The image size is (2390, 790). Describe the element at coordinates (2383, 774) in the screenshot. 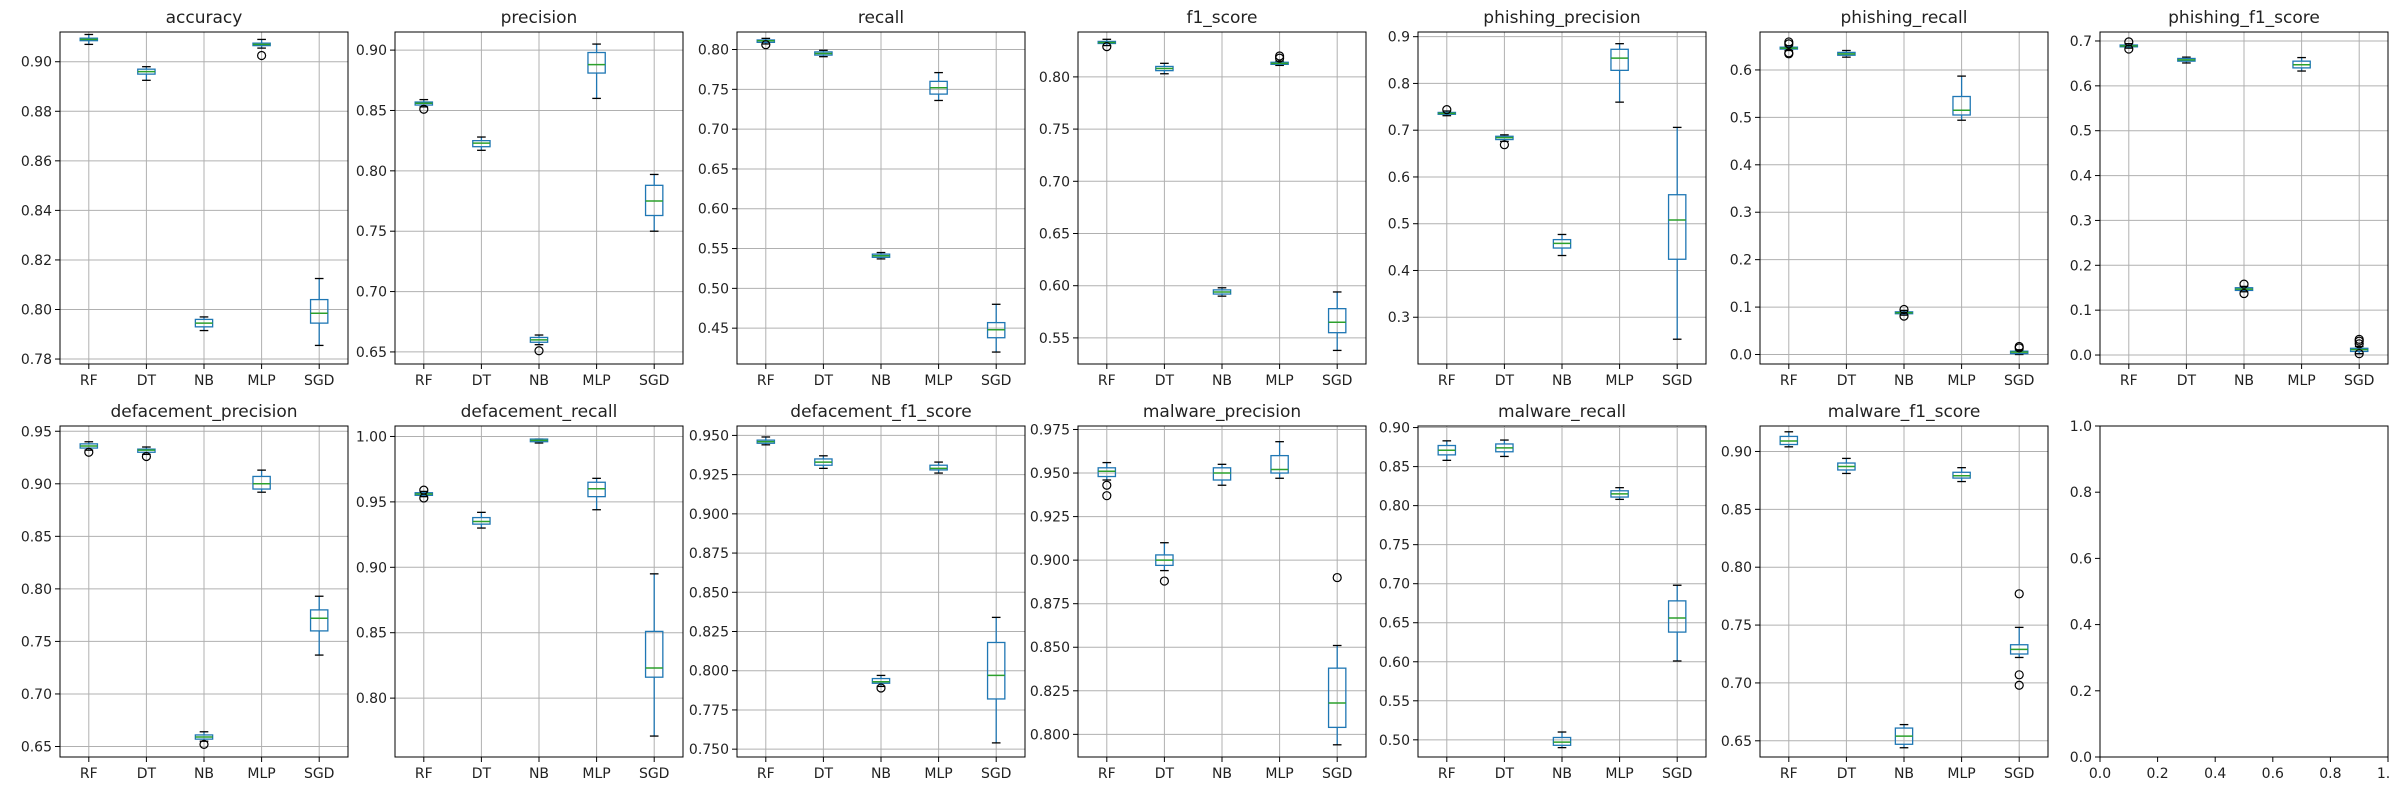

I see `x-tick-label: 1.0` at that location.